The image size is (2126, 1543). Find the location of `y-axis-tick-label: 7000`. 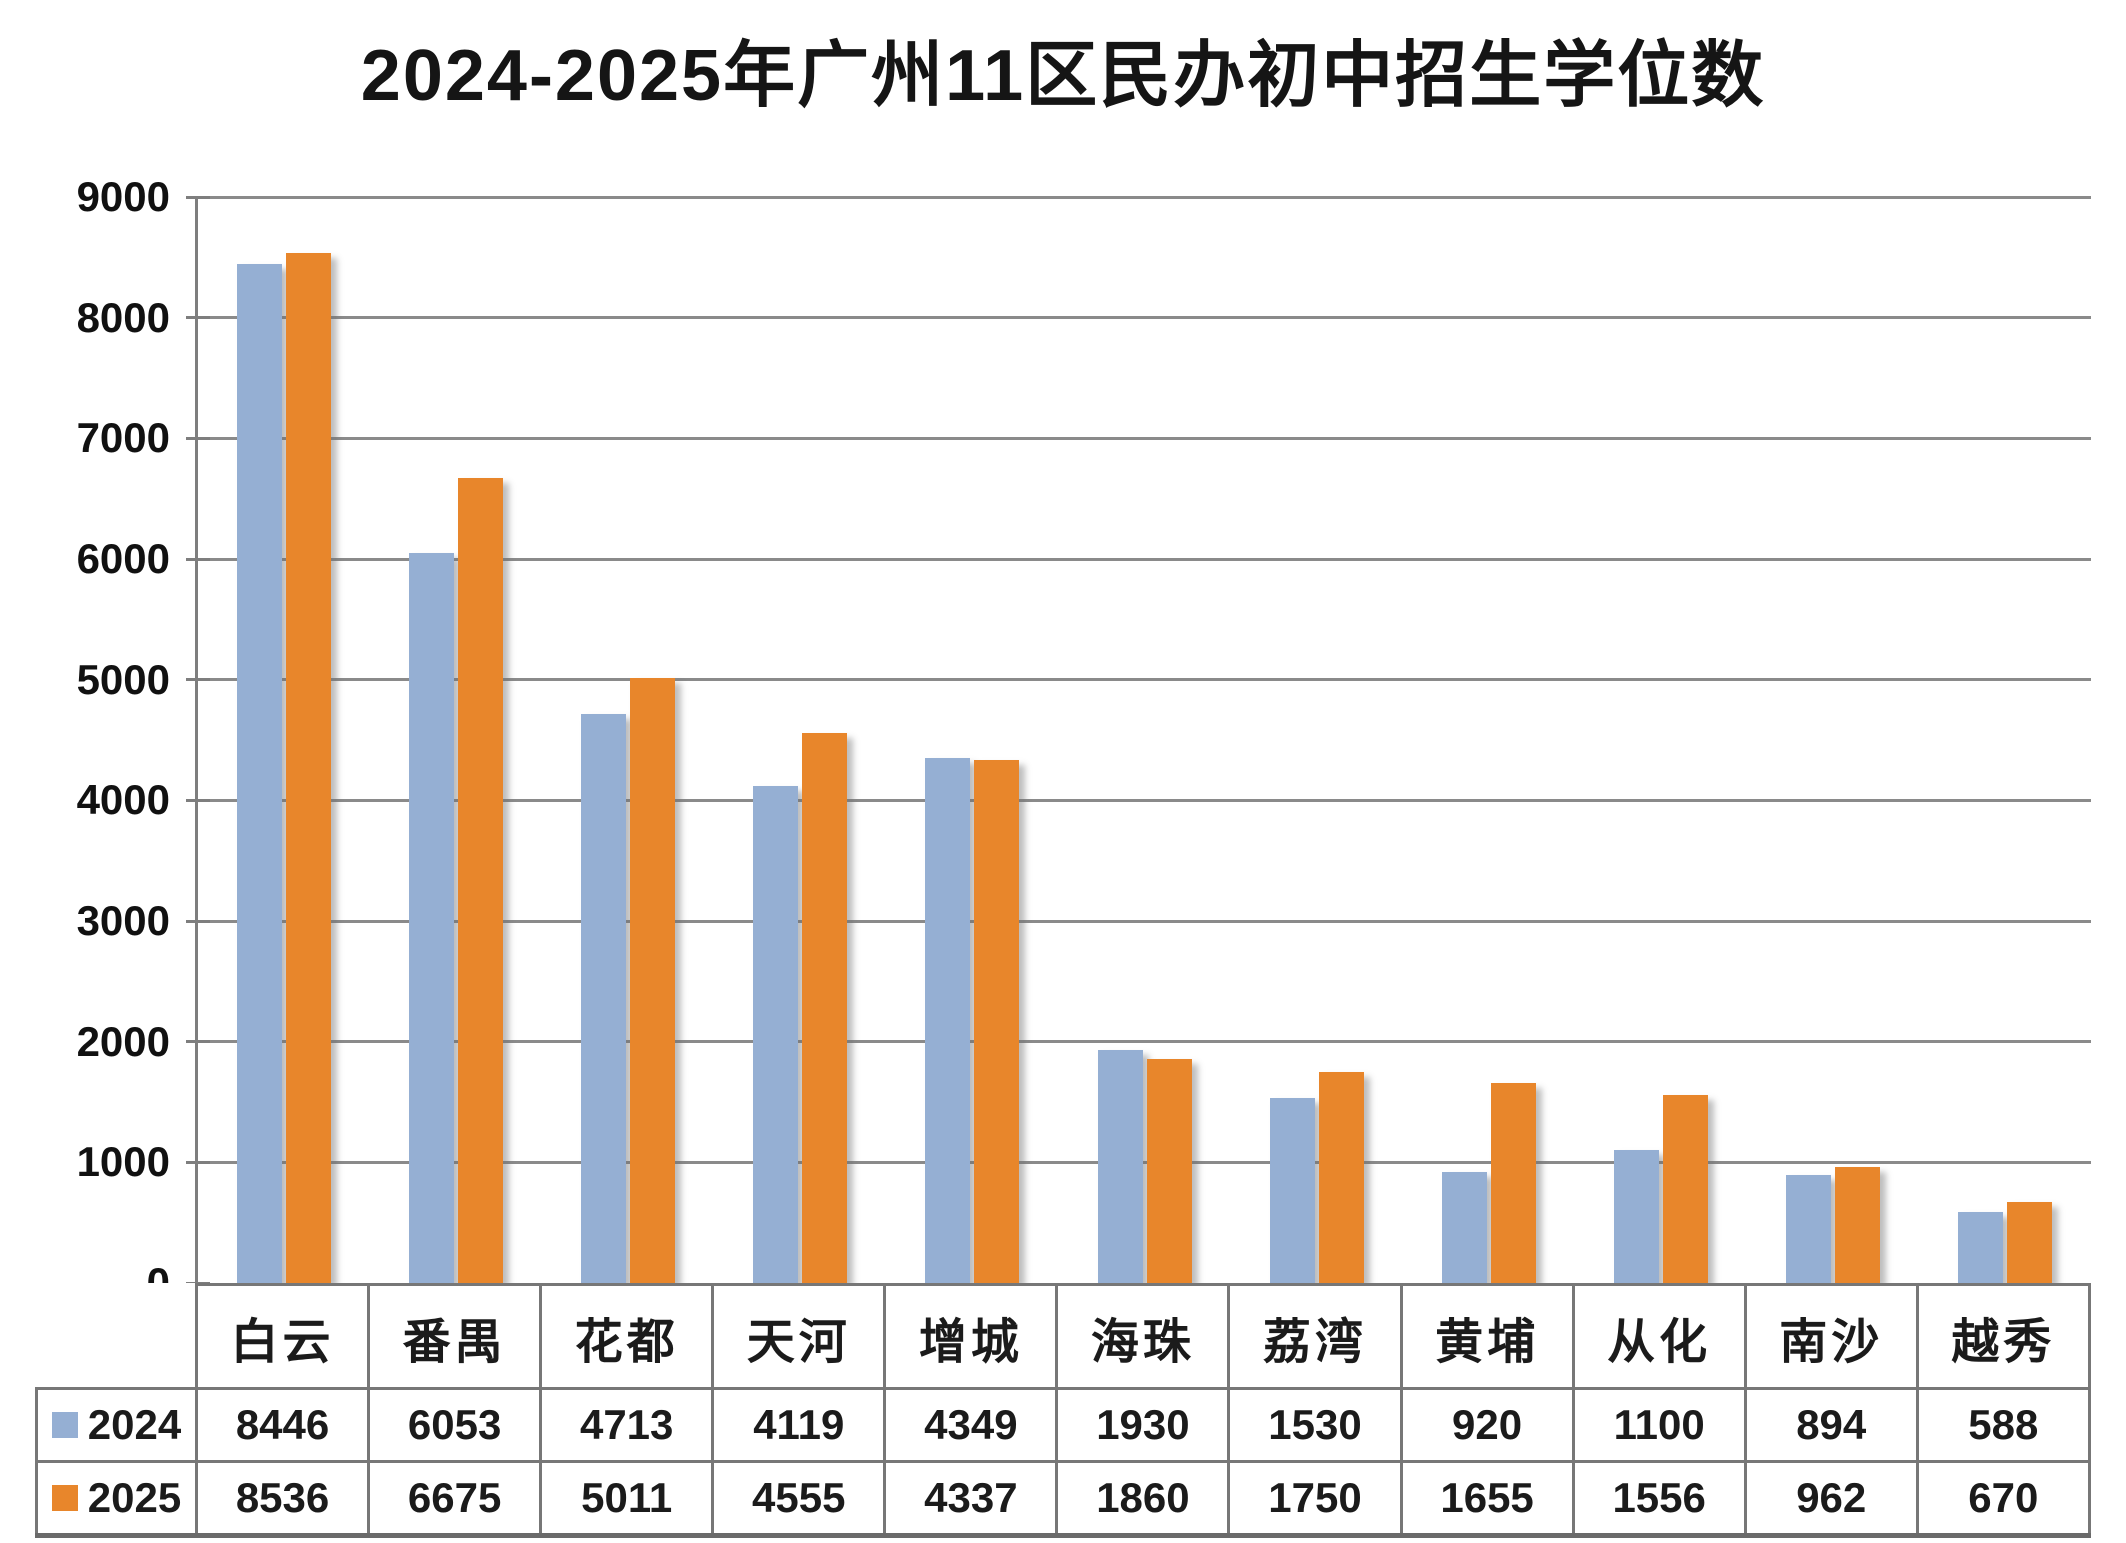

y-axis-tick-label: 7000 is located at coordinates (123, 438).